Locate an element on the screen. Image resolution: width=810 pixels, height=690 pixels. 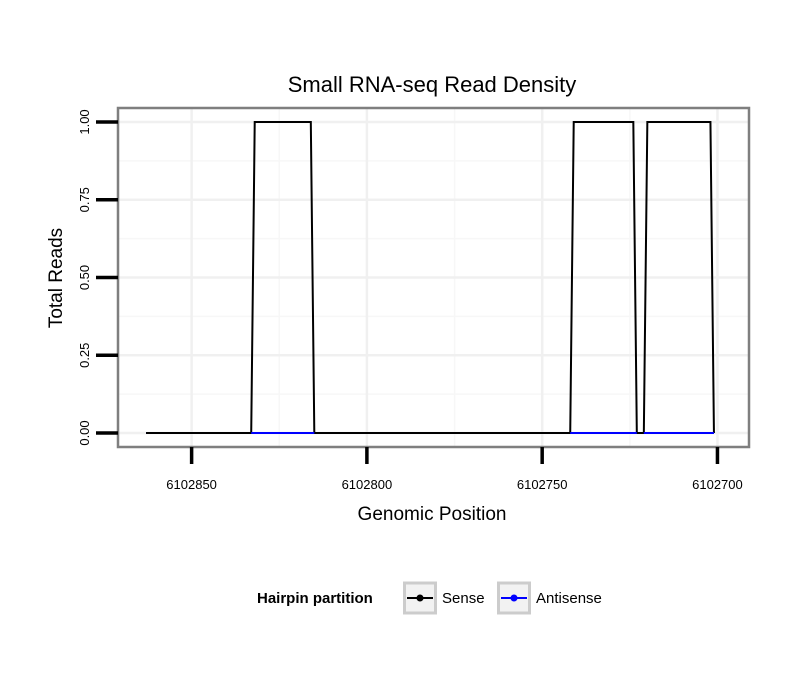
legend-key-point-sense is located at coordinates (420, 598).